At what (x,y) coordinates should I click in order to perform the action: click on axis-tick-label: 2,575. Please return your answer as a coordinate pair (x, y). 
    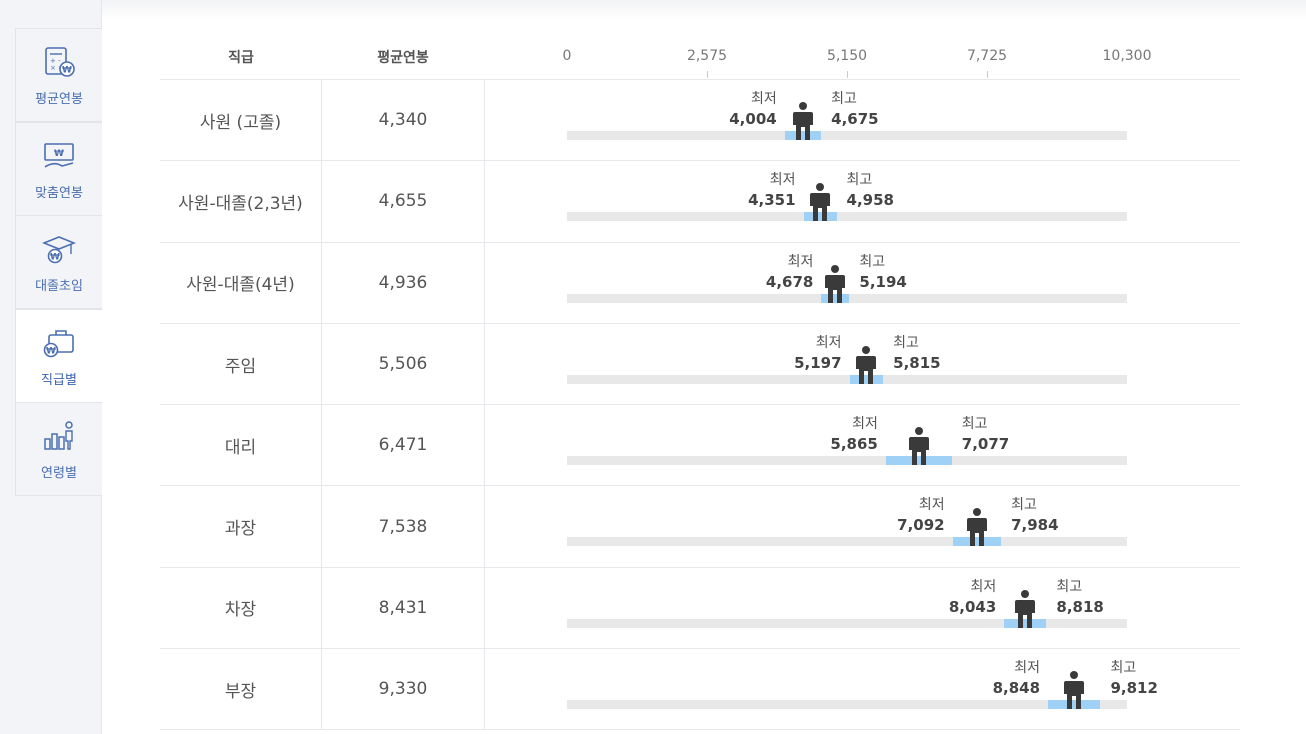
    Looking at the image, I should click on (707, 56).